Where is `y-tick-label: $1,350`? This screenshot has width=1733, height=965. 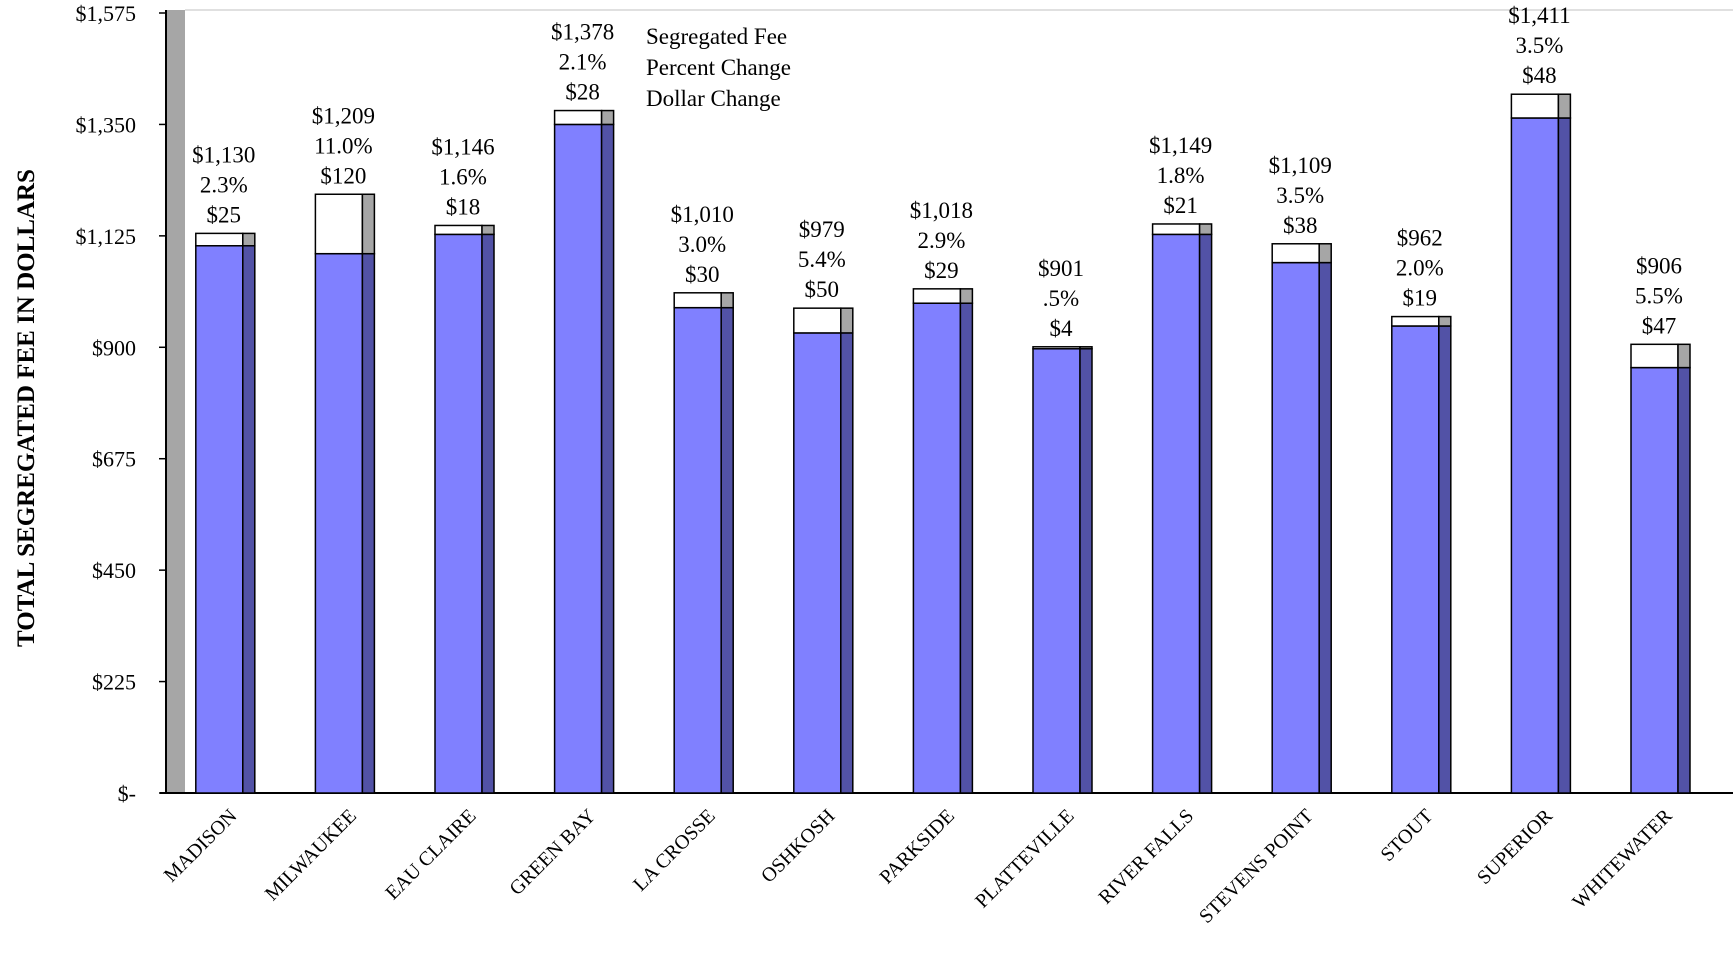
y-tick-label: $1,350 is located at coordinates (106, 124).